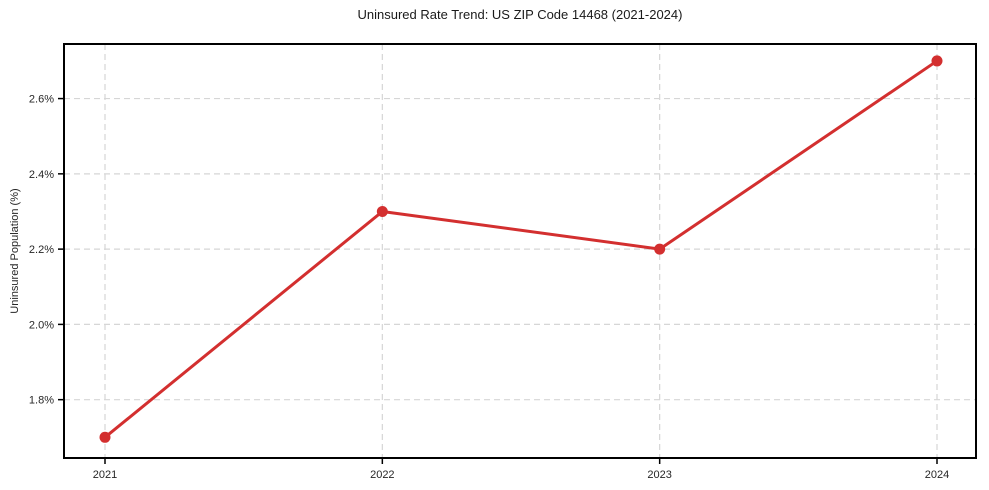  What do you see at coordinates (41, 100) in the screenshot?
I see `y-tick-label: 2.6%` at bounding box center [41, 100].